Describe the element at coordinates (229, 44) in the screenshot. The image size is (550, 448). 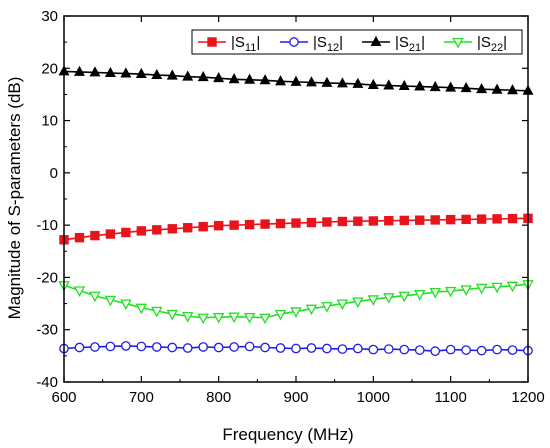
I see `legend-item: |S11|` at that location.